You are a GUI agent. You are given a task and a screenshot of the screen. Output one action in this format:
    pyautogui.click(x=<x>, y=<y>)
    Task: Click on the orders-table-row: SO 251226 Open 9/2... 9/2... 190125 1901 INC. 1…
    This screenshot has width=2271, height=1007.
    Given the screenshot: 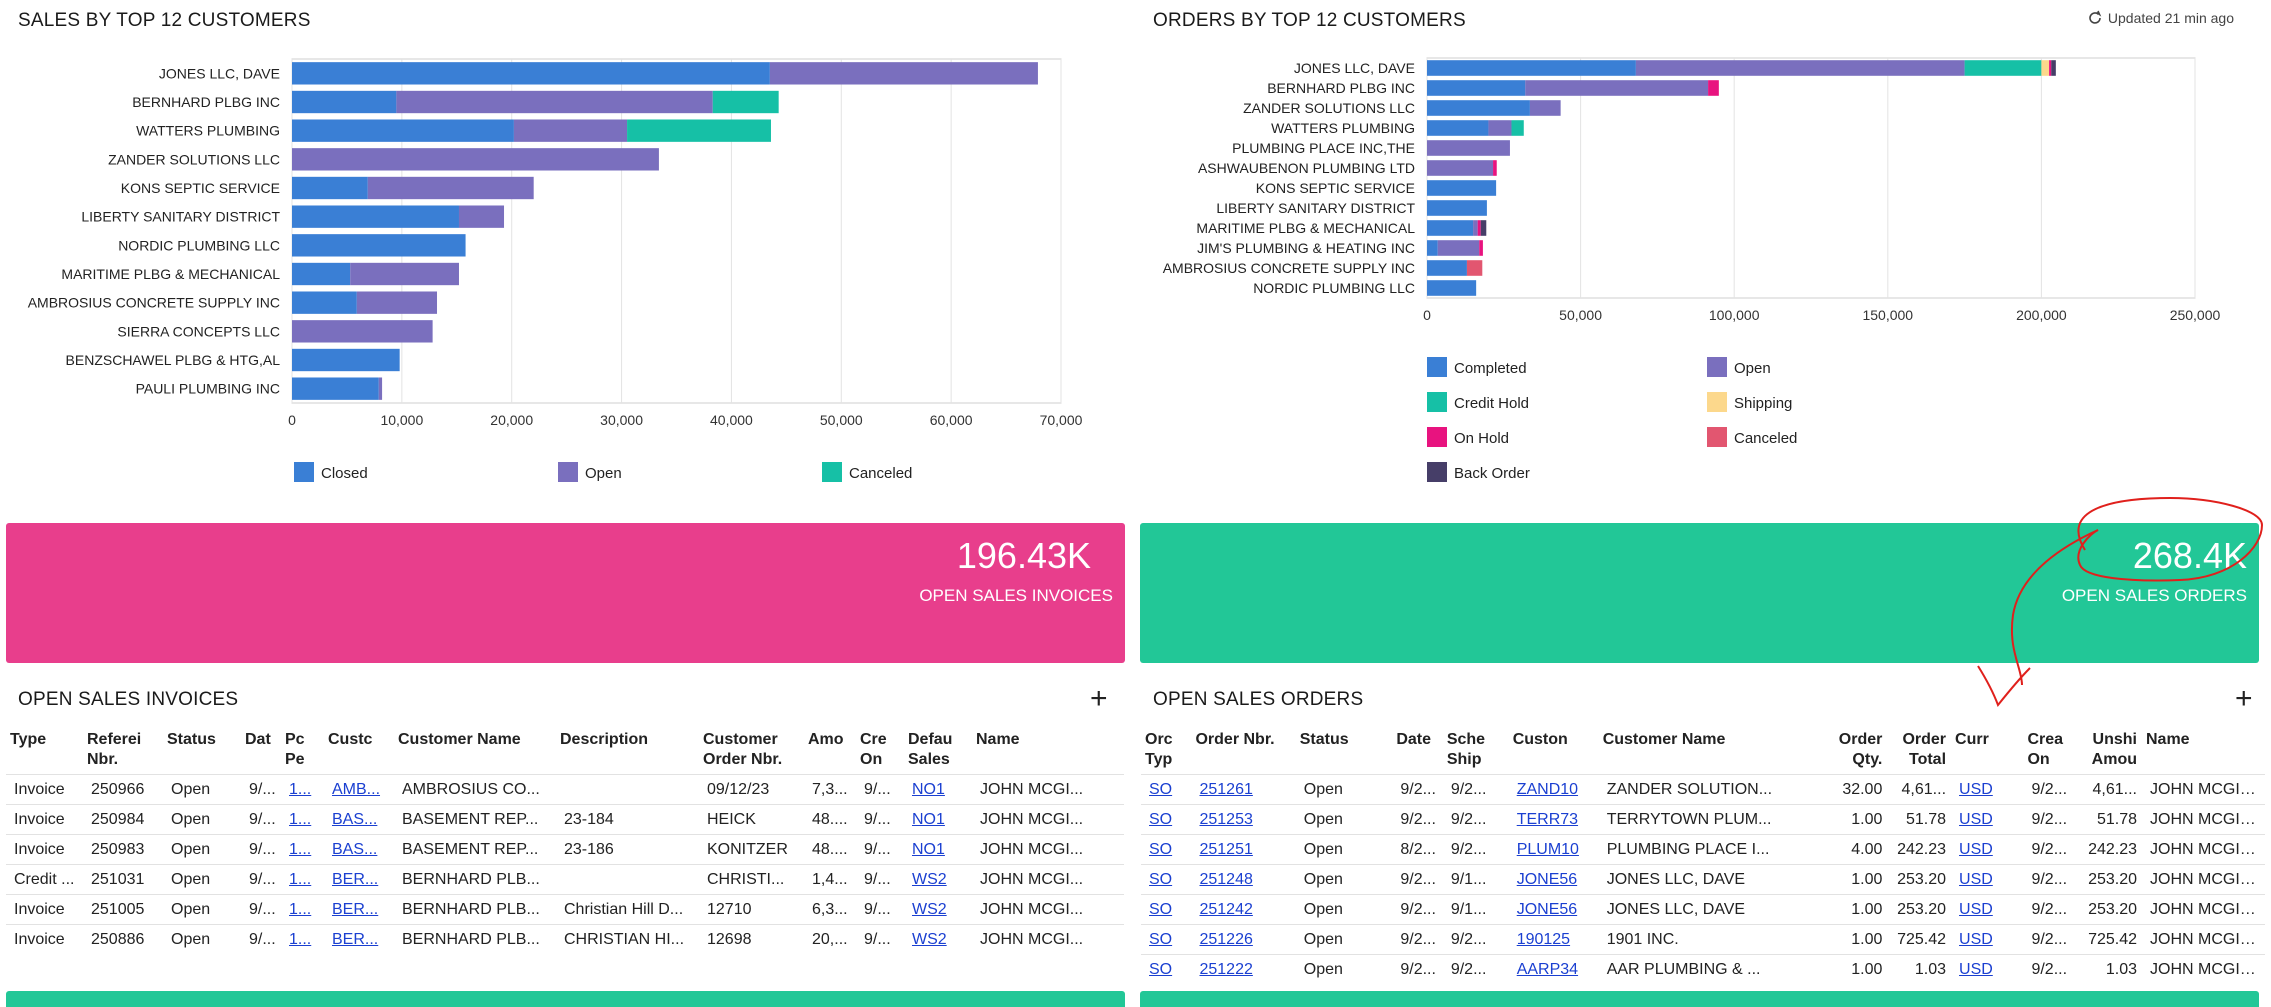 What is the action you would take?
    pyautogui.click(x=1703, y=939)
    